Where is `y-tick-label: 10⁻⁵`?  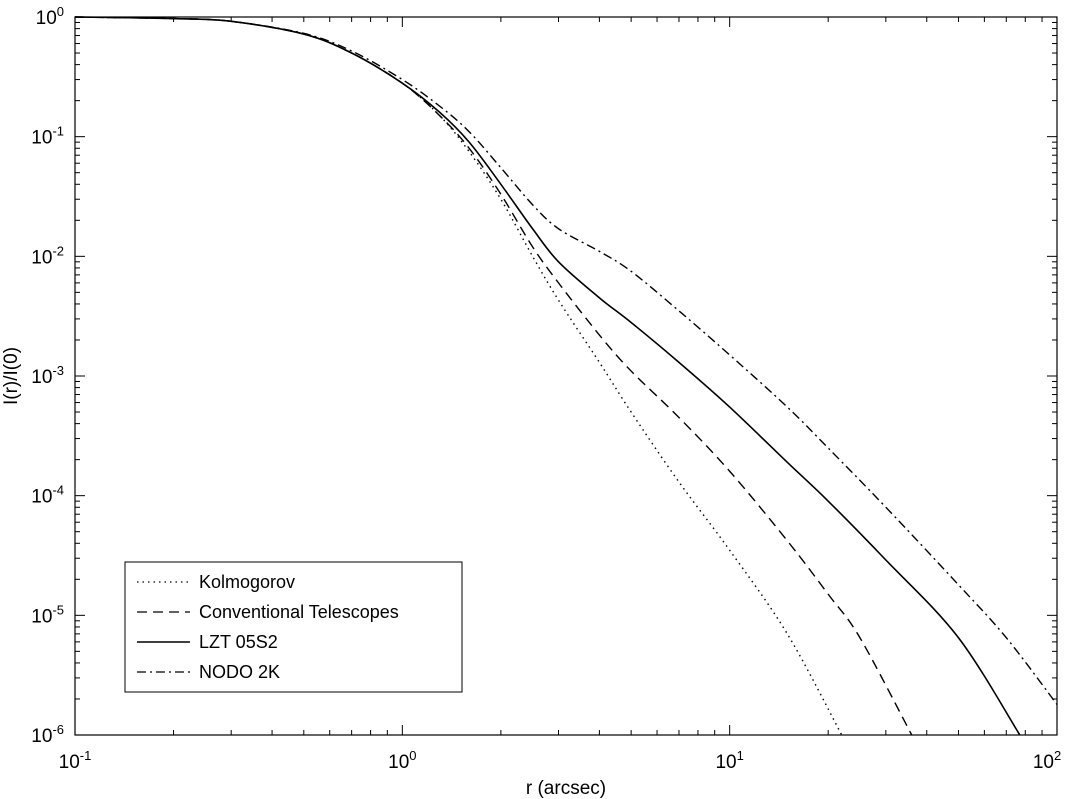 y-tick-label: 10⁻⁵ is located at coordinates (47, 614).